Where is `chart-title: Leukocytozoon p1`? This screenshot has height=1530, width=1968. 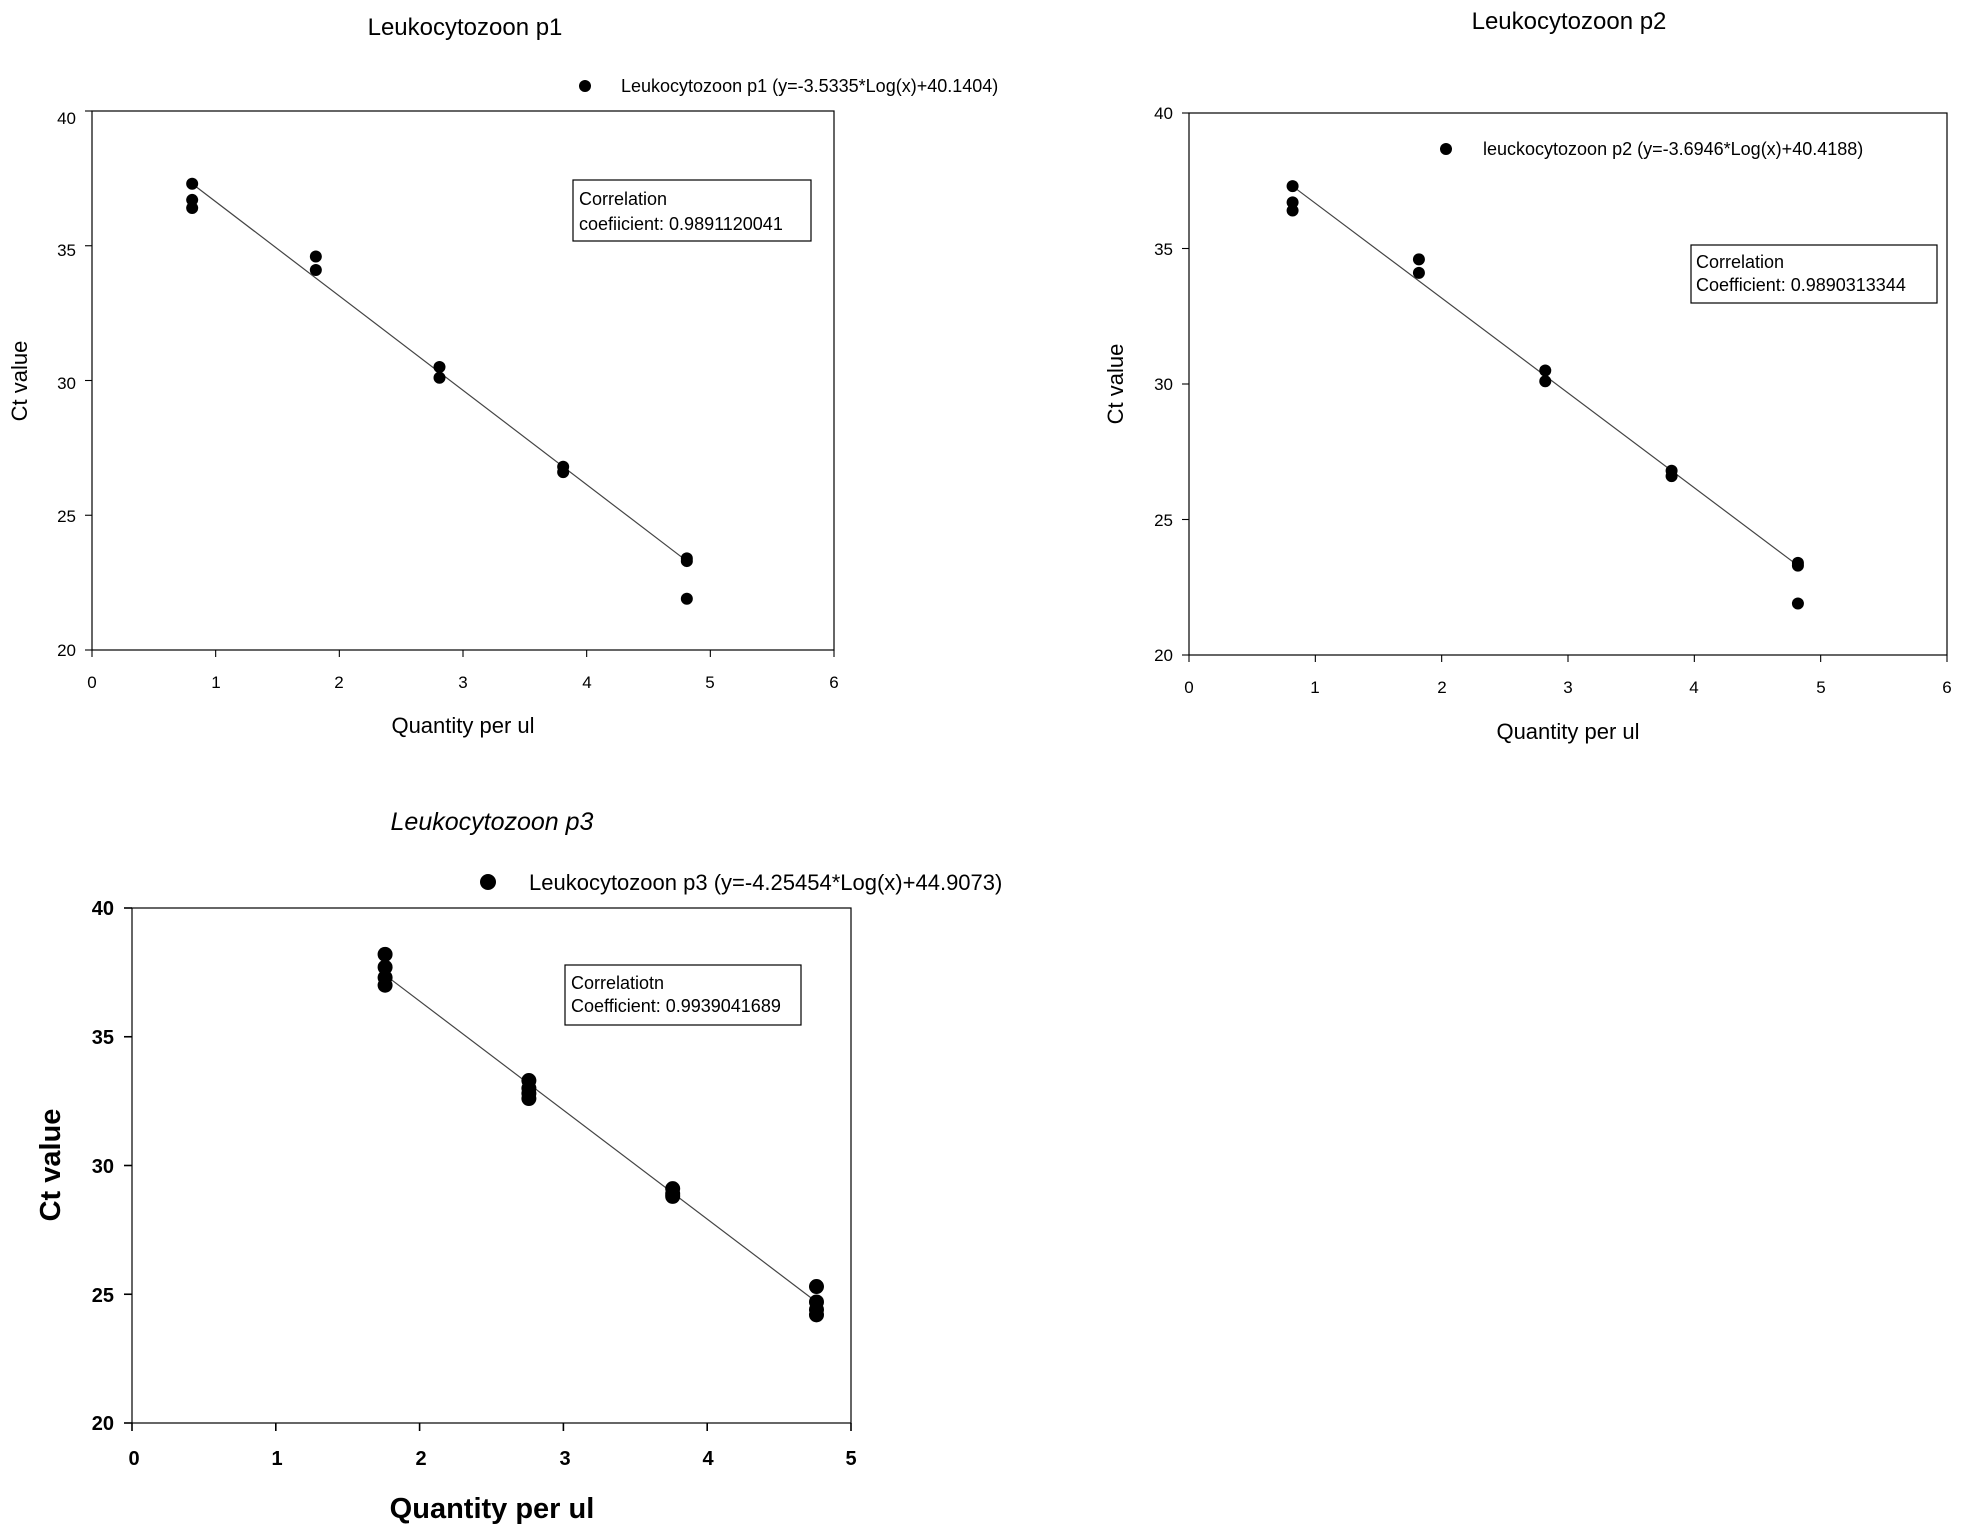 chart-title: Leukocytozoon p1 is located at coordinates (465, 27).